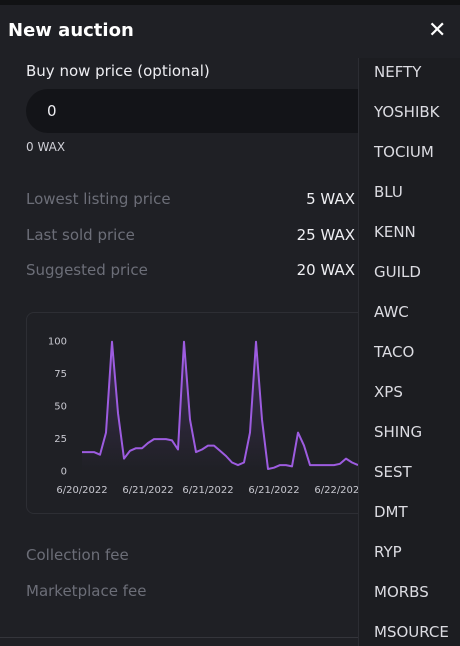 The width and height of the screenshot is (460, 646). What do you see at coordinates (407, 112) in the screenshot?
I see `dropdown-item: YOSHIBK` at bounding box center [407, 112].